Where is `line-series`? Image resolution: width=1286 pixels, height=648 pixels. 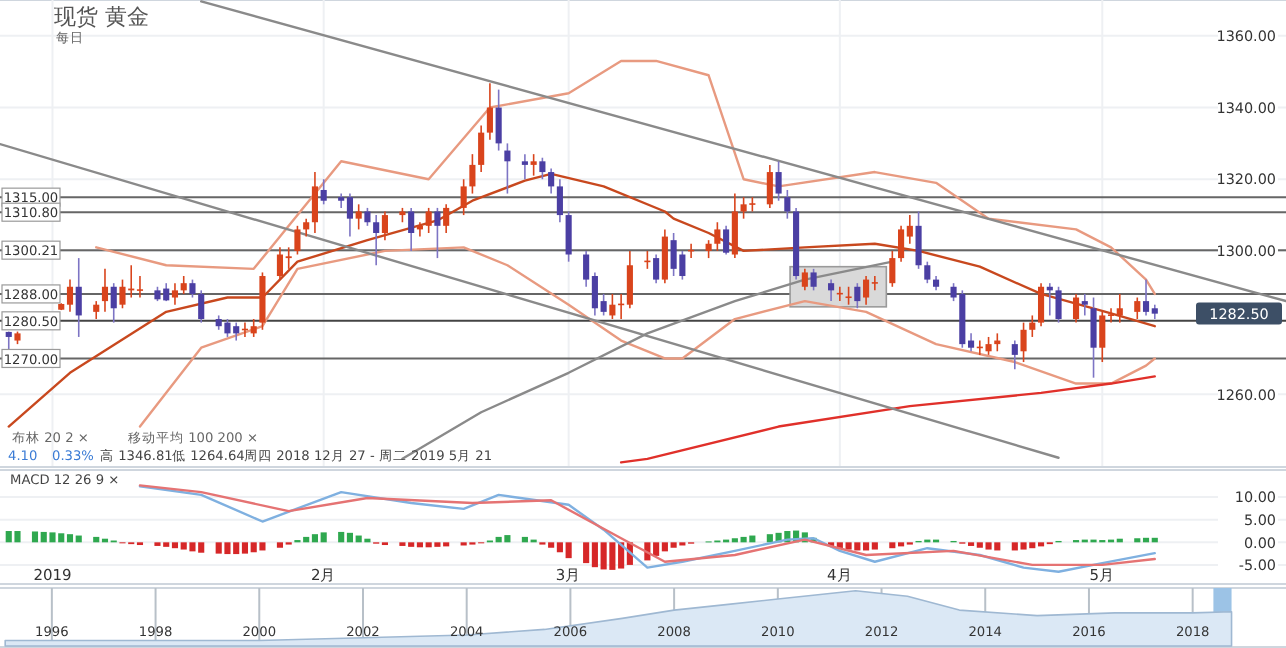 line-series is located at coordinates (887, 419).